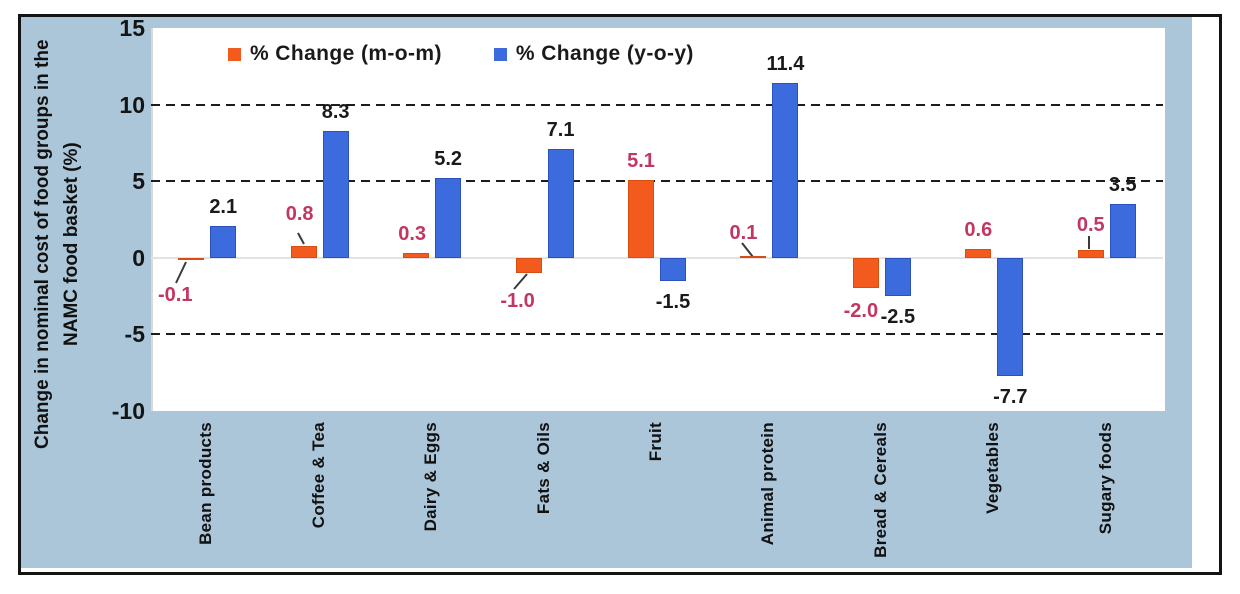 The height and width of the screenshot is (594, 1240). Describe the element at coordinates (861, 311) in the screenshot. I see `bar-label-mom: -2.0` at that location.